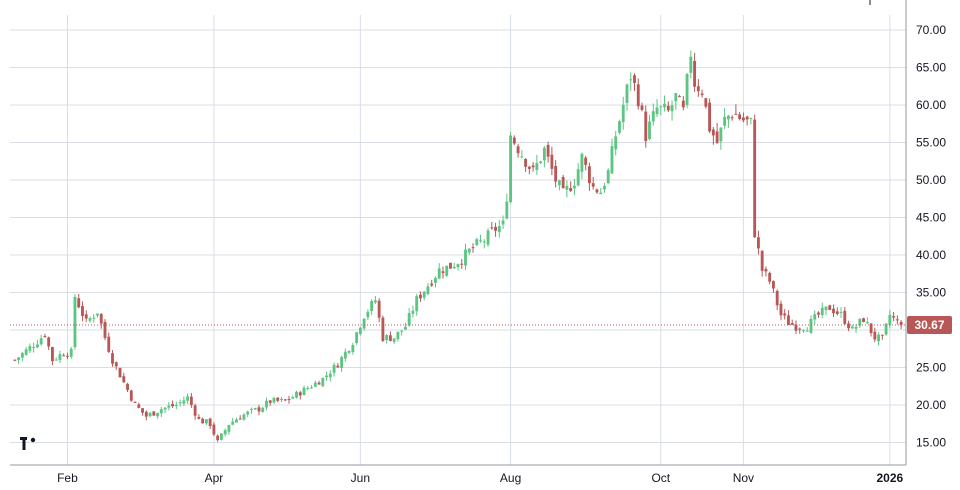 The height and width of the screenshot is (490, 960). Describe the element at coordinates (931, 143) in the screenshot. I see `y-tick-label: 55.00` at that location.